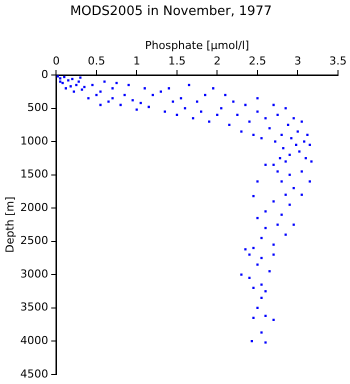 The height and width of the screenshot is (384, 350). Describe the element at coordinates (37, 107) in the screenshot. I see `y-tick-label: 500` at that location.